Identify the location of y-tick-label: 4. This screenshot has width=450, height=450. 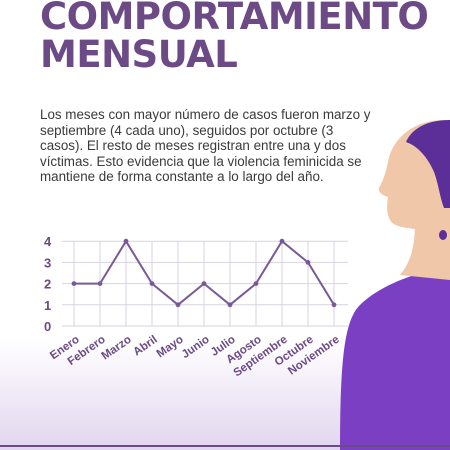
(48, 241).